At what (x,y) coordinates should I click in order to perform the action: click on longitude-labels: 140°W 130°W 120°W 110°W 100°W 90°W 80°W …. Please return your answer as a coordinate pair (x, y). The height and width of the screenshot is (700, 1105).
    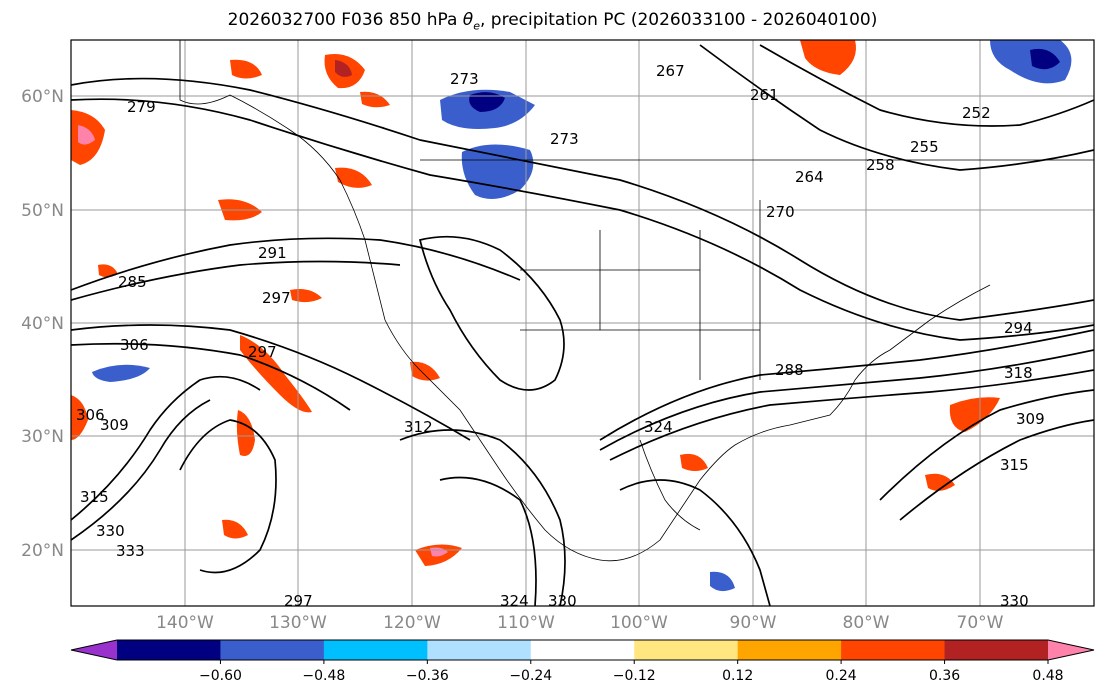
    Looking at the image, I should click on (580, 623).